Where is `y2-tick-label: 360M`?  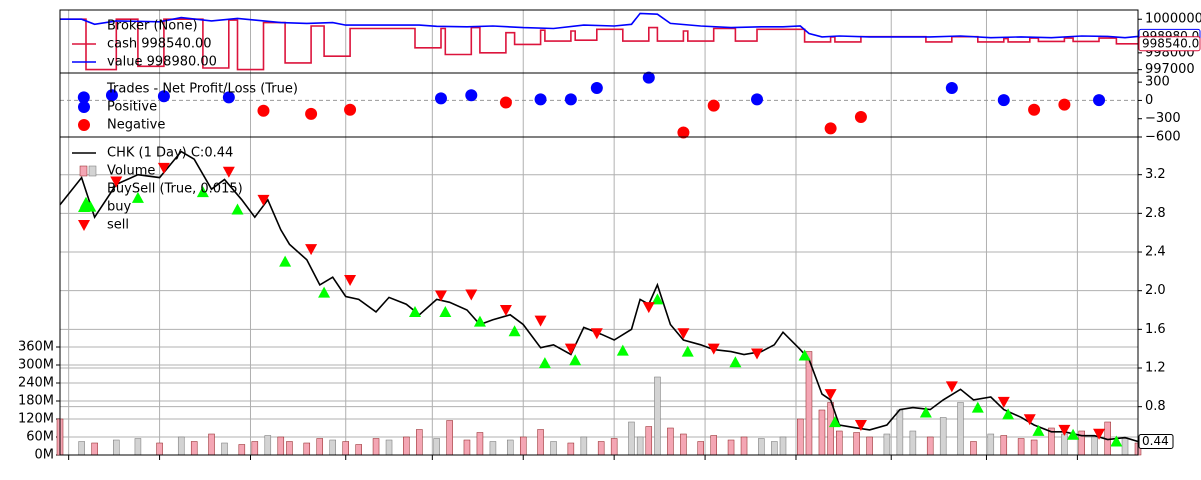 y2-tick-label: 360M is located at coordinates (36, 347).